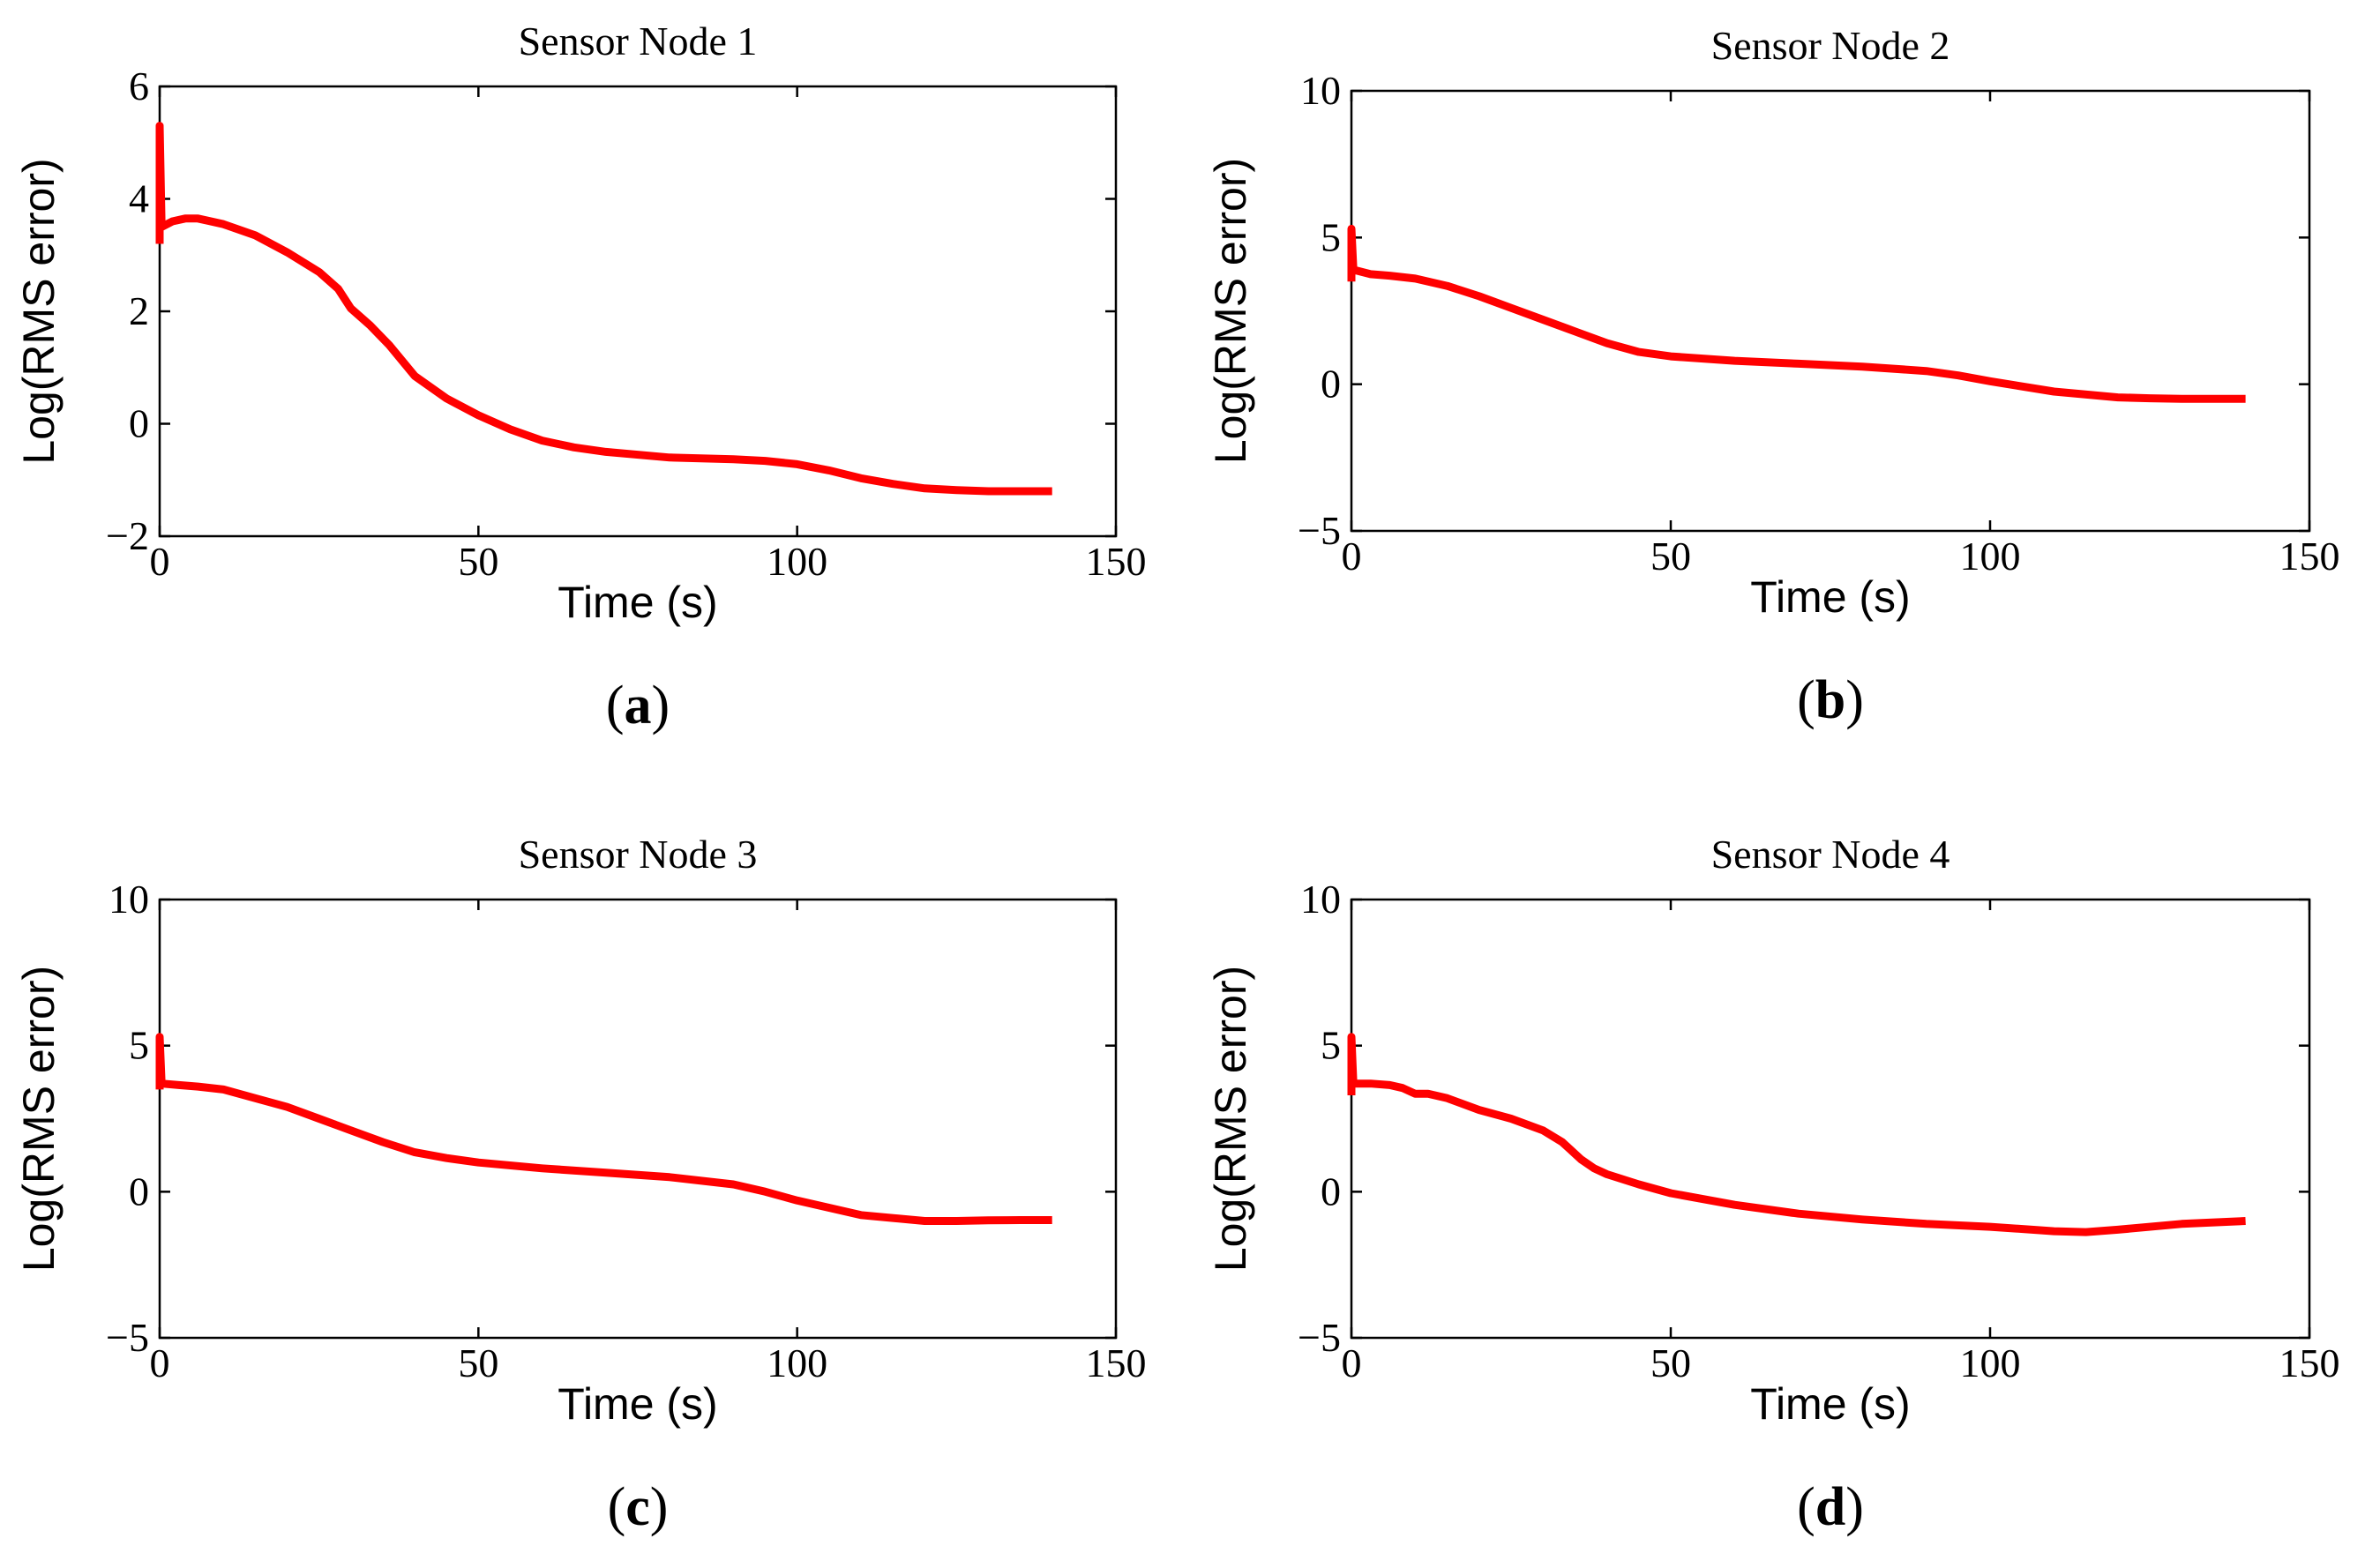  What do you see at coordinates (1830, 45) in the screenshot?
I see `chart-title: Sensor Node 2` at bounding box center [1830, 45].